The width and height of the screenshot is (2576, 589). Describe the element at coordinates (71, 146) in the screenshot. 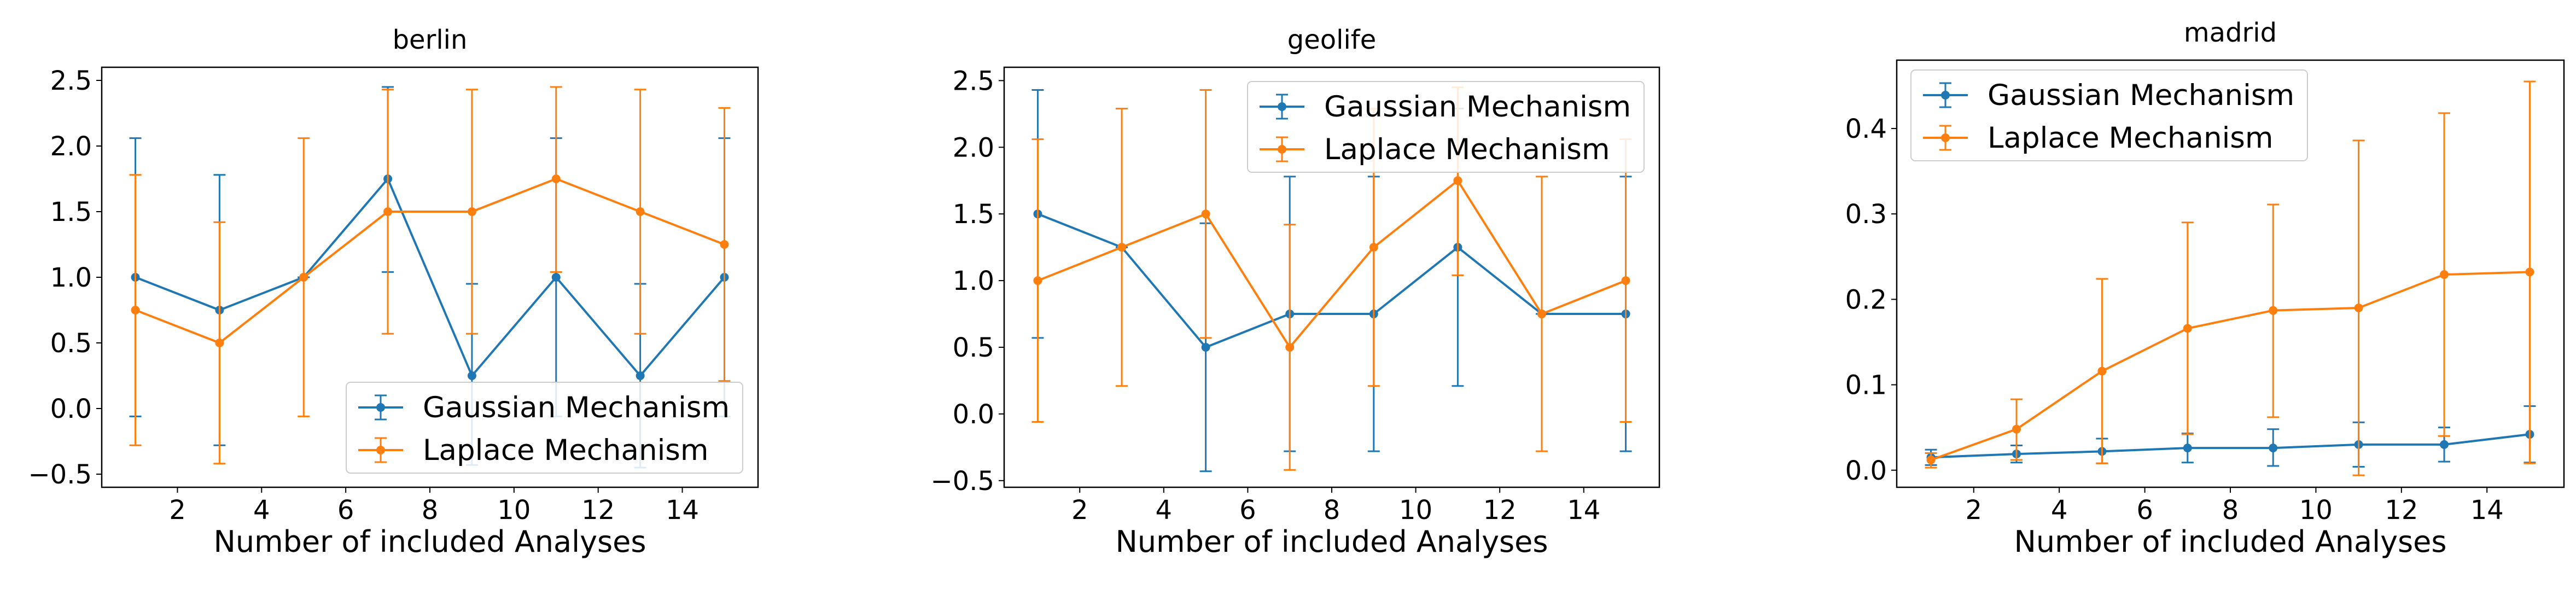

I see `y-tick-label: 2.0` at that location.